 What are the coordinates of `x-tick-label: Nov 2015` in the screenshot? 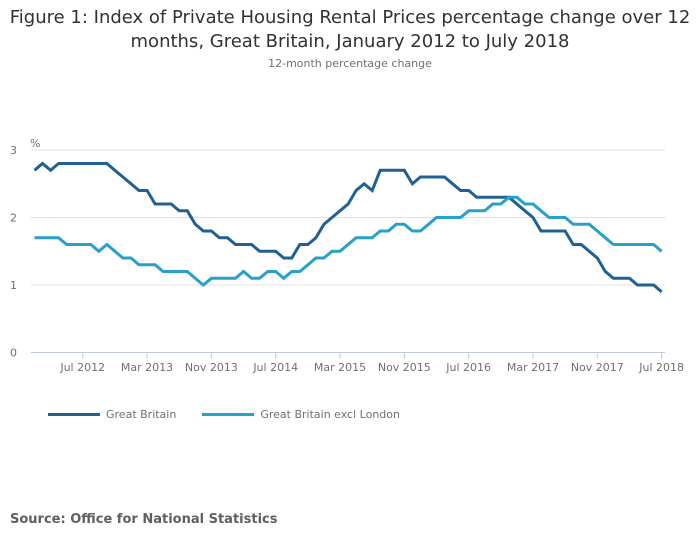 It's located at (404, 367).